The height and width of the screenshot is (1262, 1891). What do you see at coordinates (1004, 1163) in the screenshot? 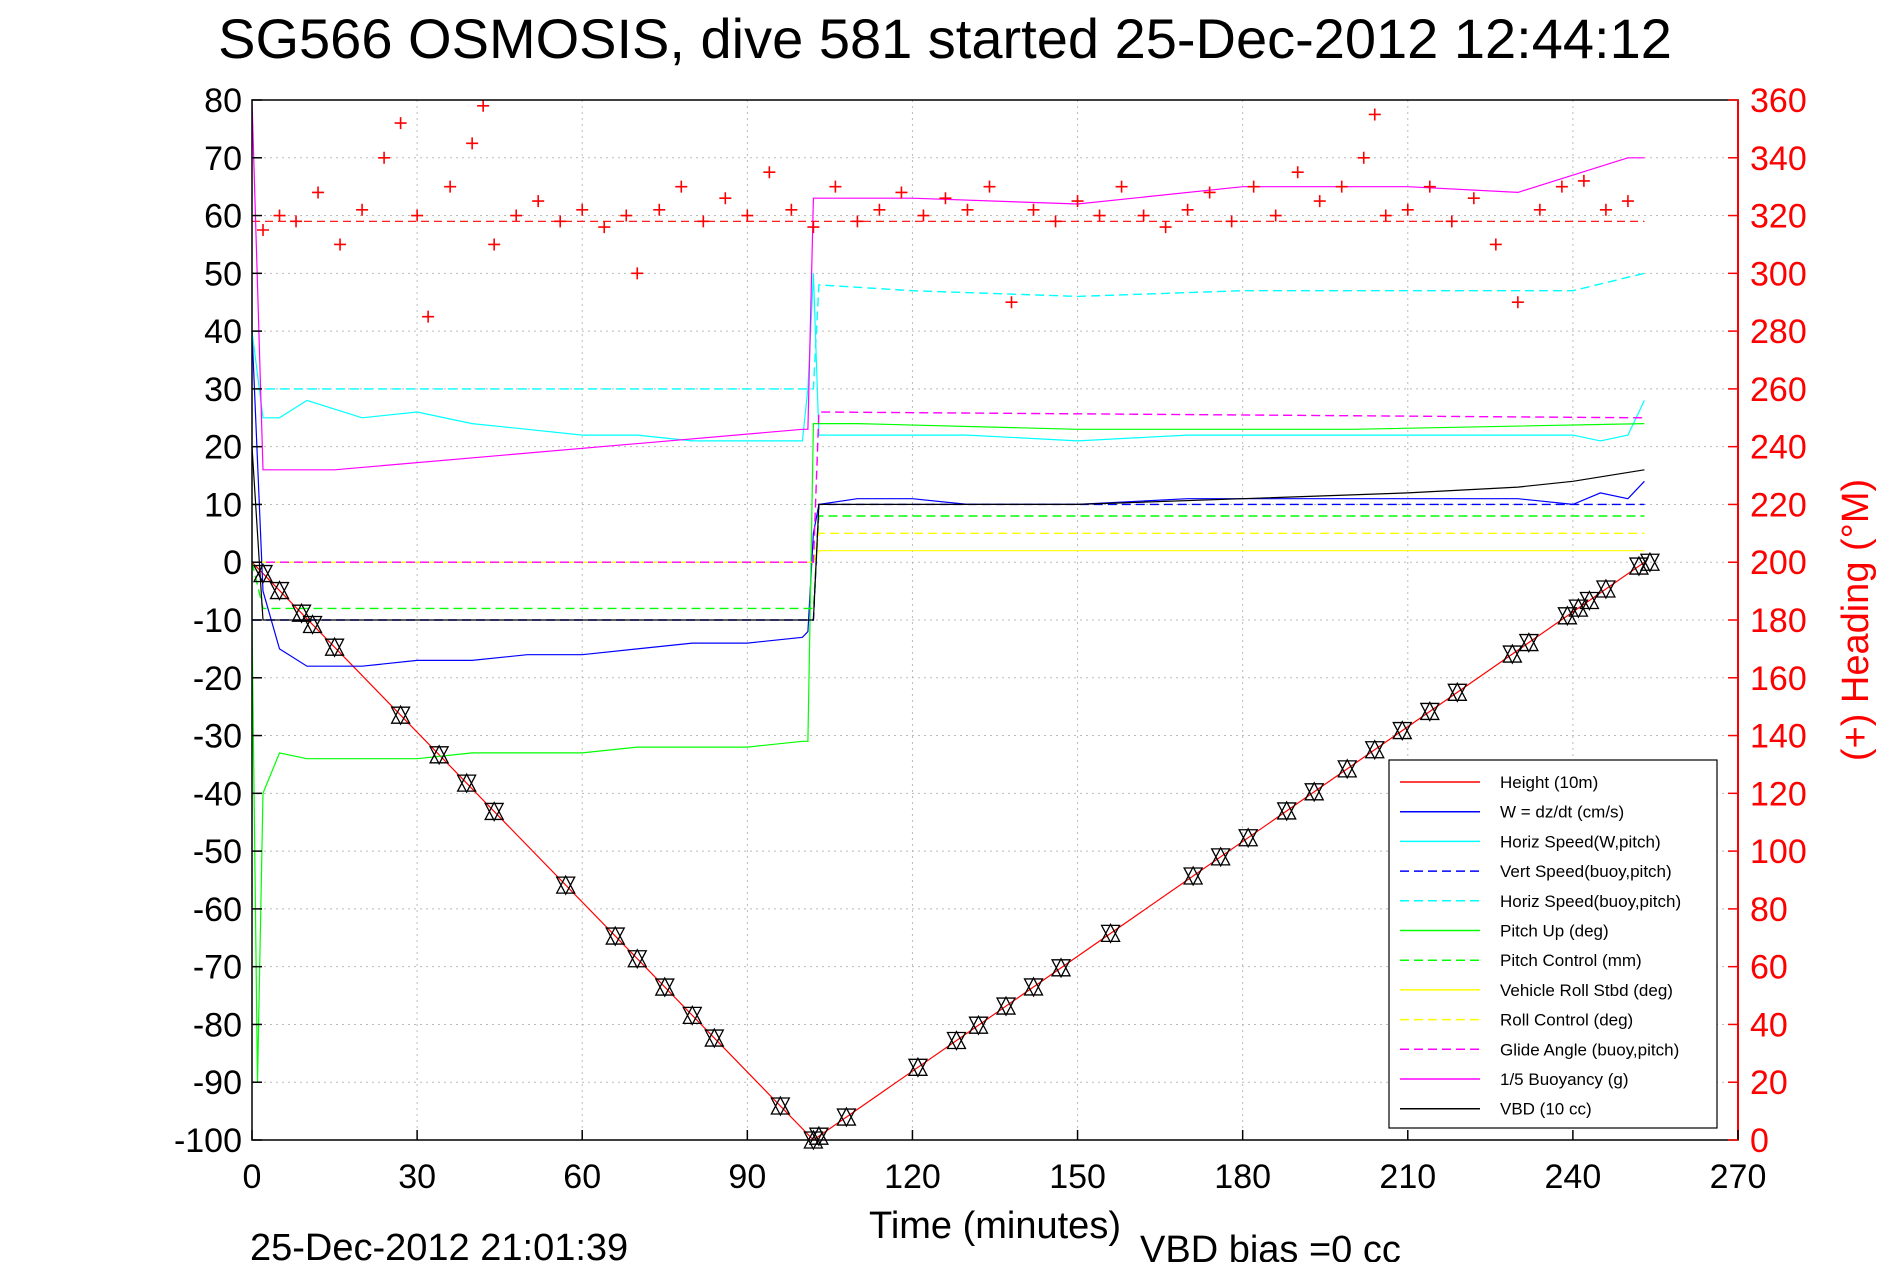
I see `x-axis-ticks: 0 30 60 90 120 150 180 210 240 270` at bounding box center [1004, 1163].